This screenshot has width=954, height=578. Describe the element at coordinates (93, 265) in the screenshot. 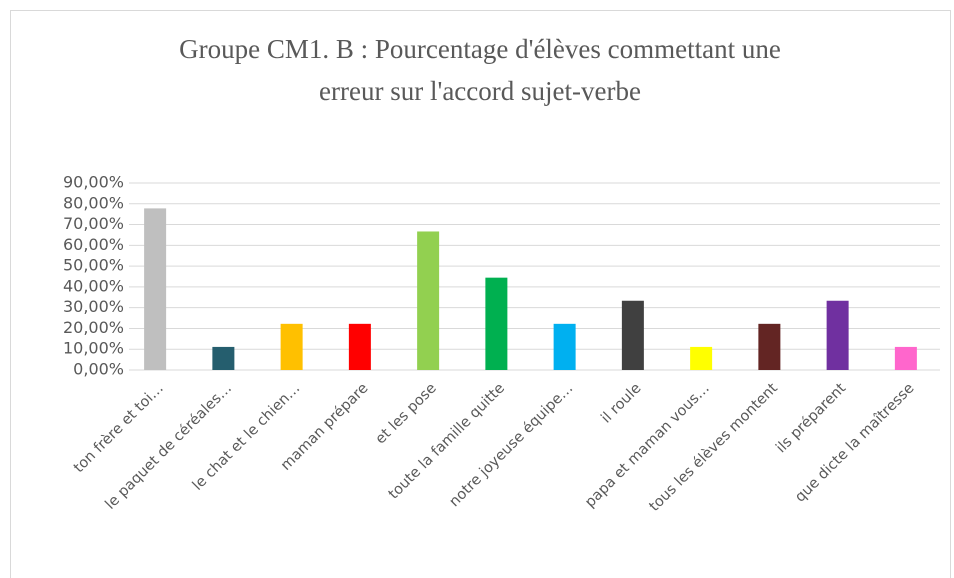

I see `y-tick-label: 50,00%` at that location.